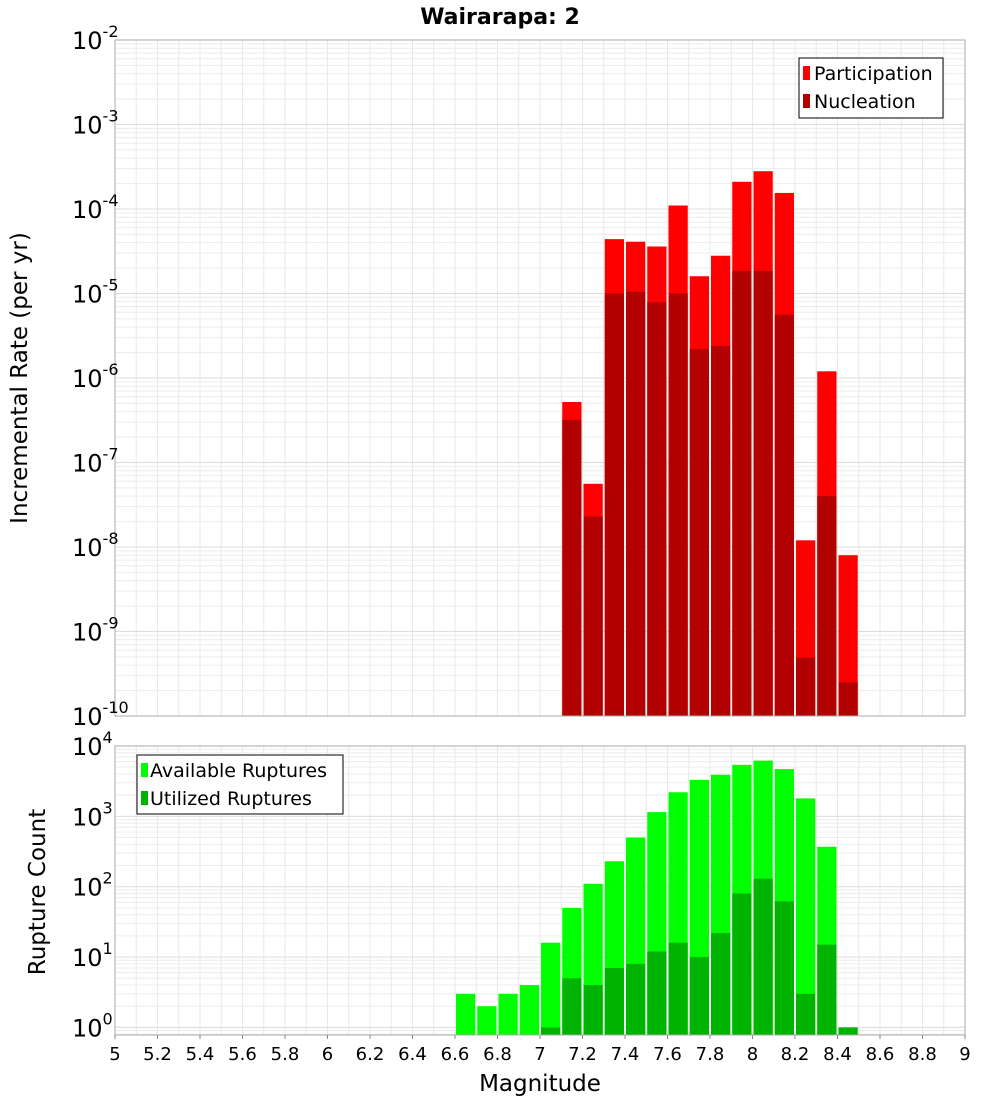 This screenshot has height=1100, width=1000. I want to click on rate-bar-nucleation-8.35, so click(827, 606).